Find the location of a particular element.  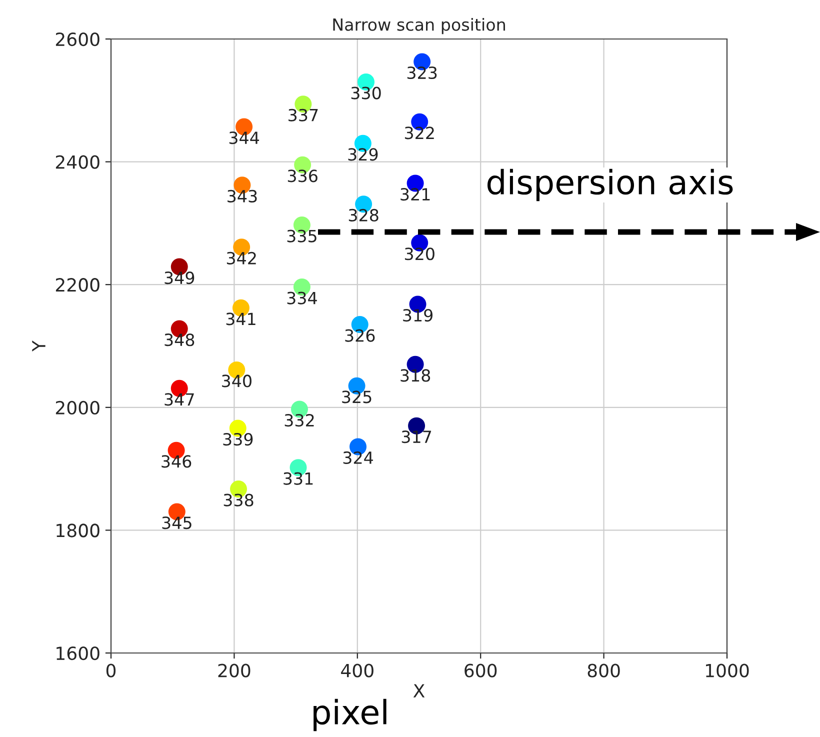

x-tick-label: 400 is located at coordinates (357, 671).